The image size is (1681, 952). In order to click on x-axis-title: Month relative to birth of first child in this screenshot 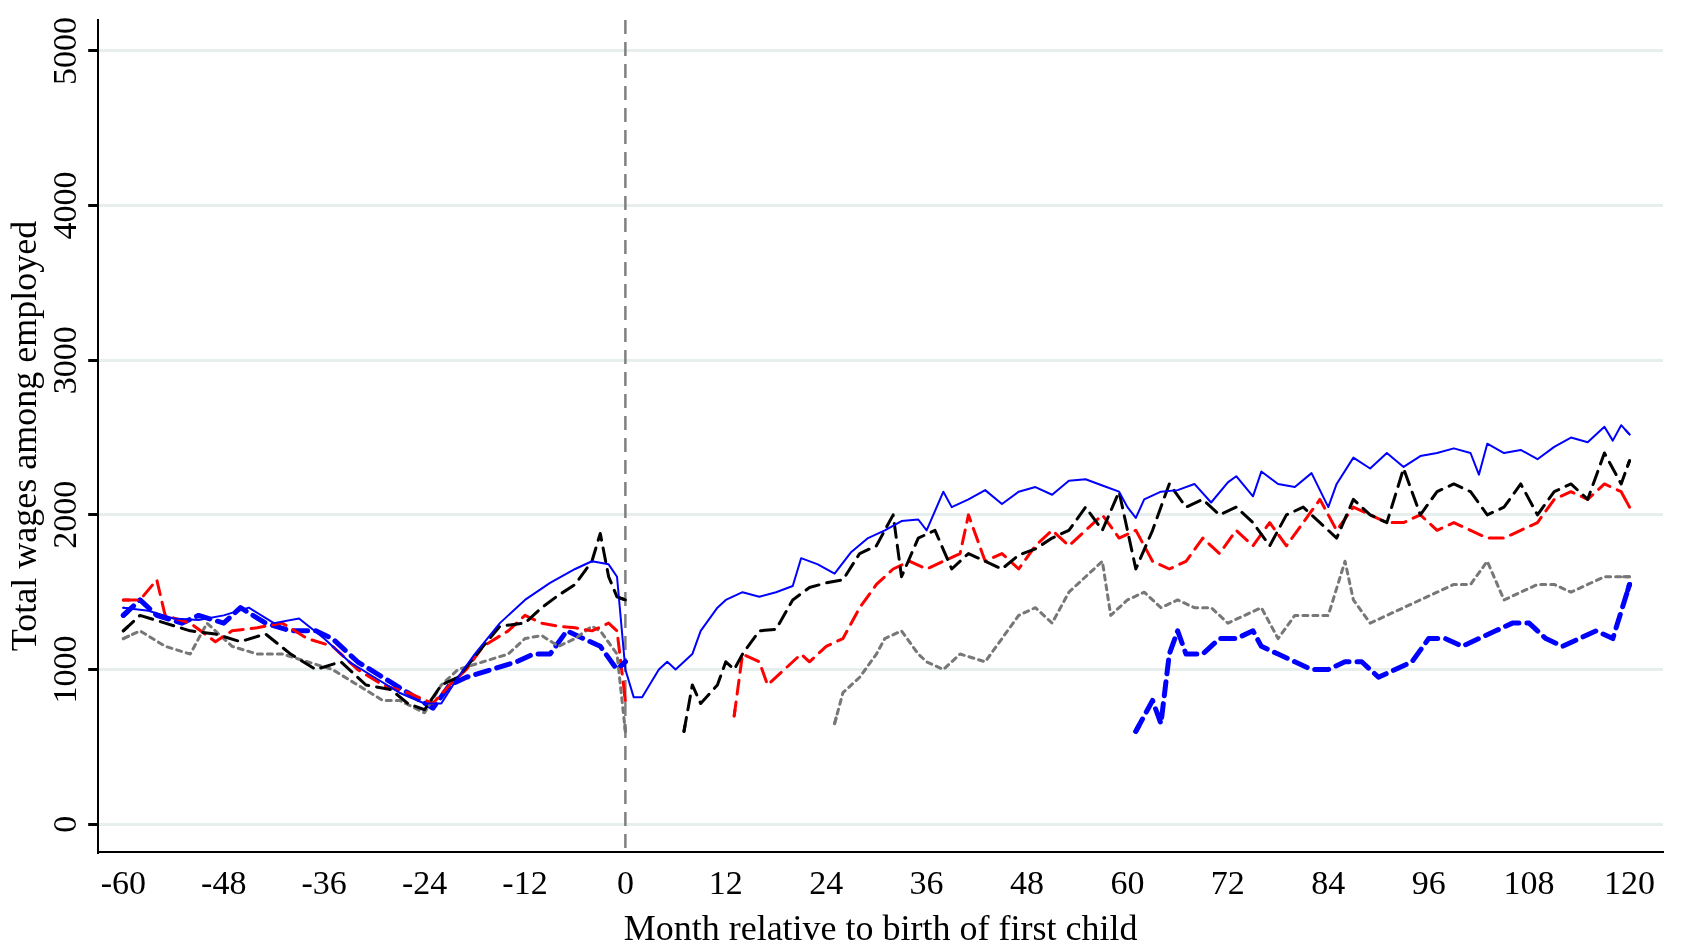, I will do `click(880, 927)`.